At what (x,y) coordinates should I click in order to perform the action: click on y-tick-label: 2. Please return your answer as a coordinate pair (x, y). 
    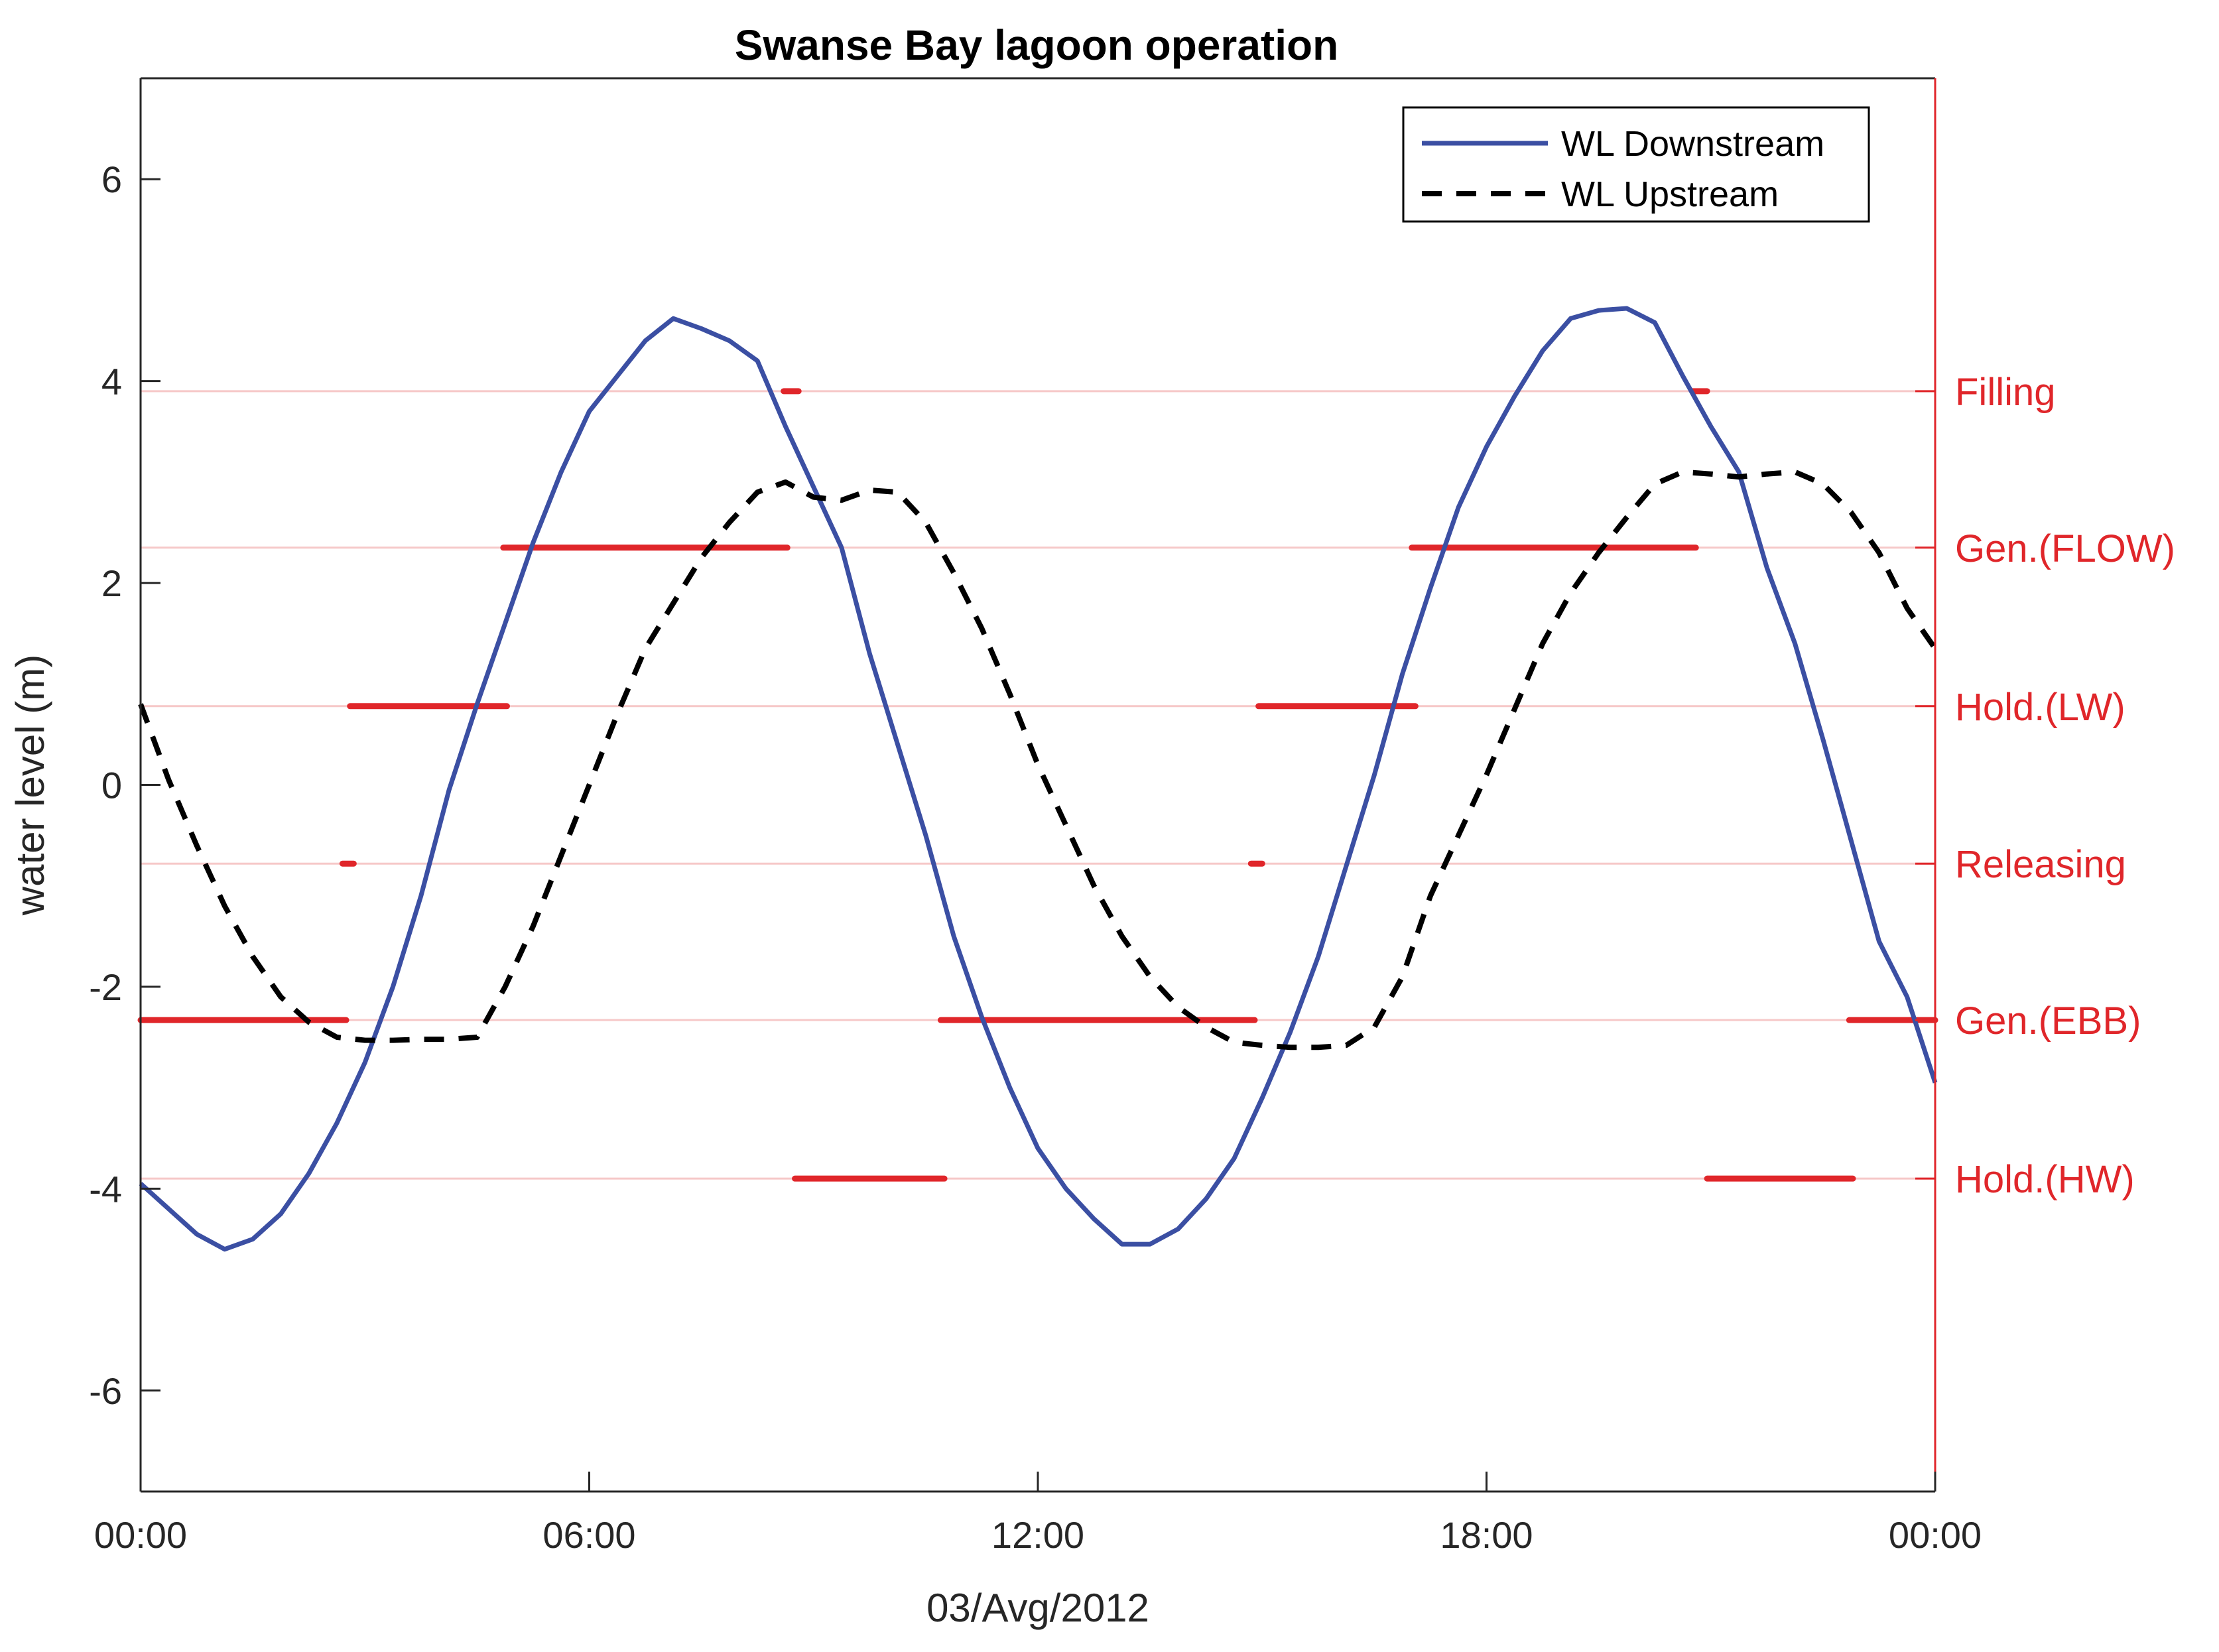
    Looking at the image, I should click on (111, 583).